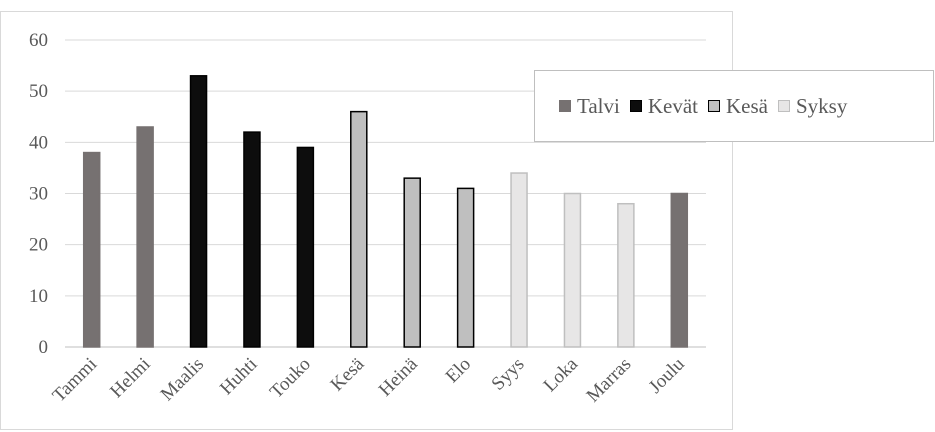 The width and height of the screenshot is (935, 432). What do you see at coordinates (359, 229) in the screenshot?
I see `bar-kesä` at bounding box center [359, 229].